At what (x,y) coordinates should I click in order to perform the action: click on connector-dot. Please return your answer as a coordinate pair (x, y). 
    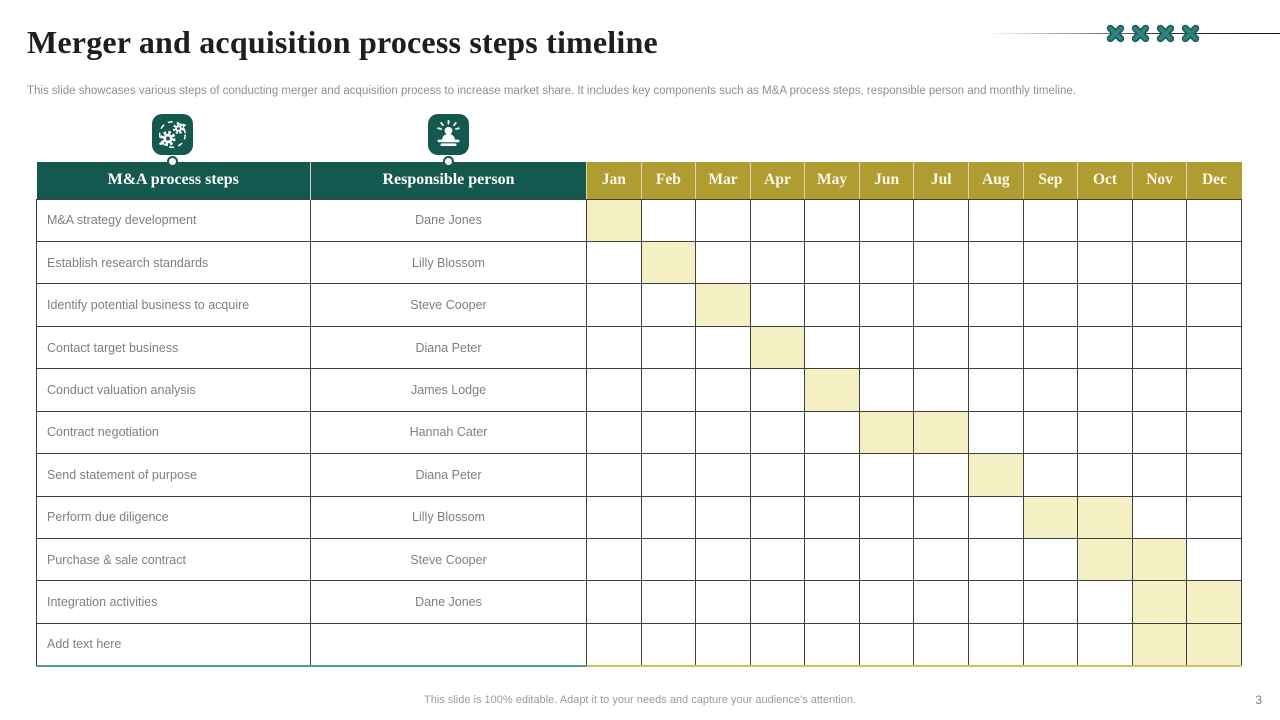
    Looking at the image, I should click on (448, 161).